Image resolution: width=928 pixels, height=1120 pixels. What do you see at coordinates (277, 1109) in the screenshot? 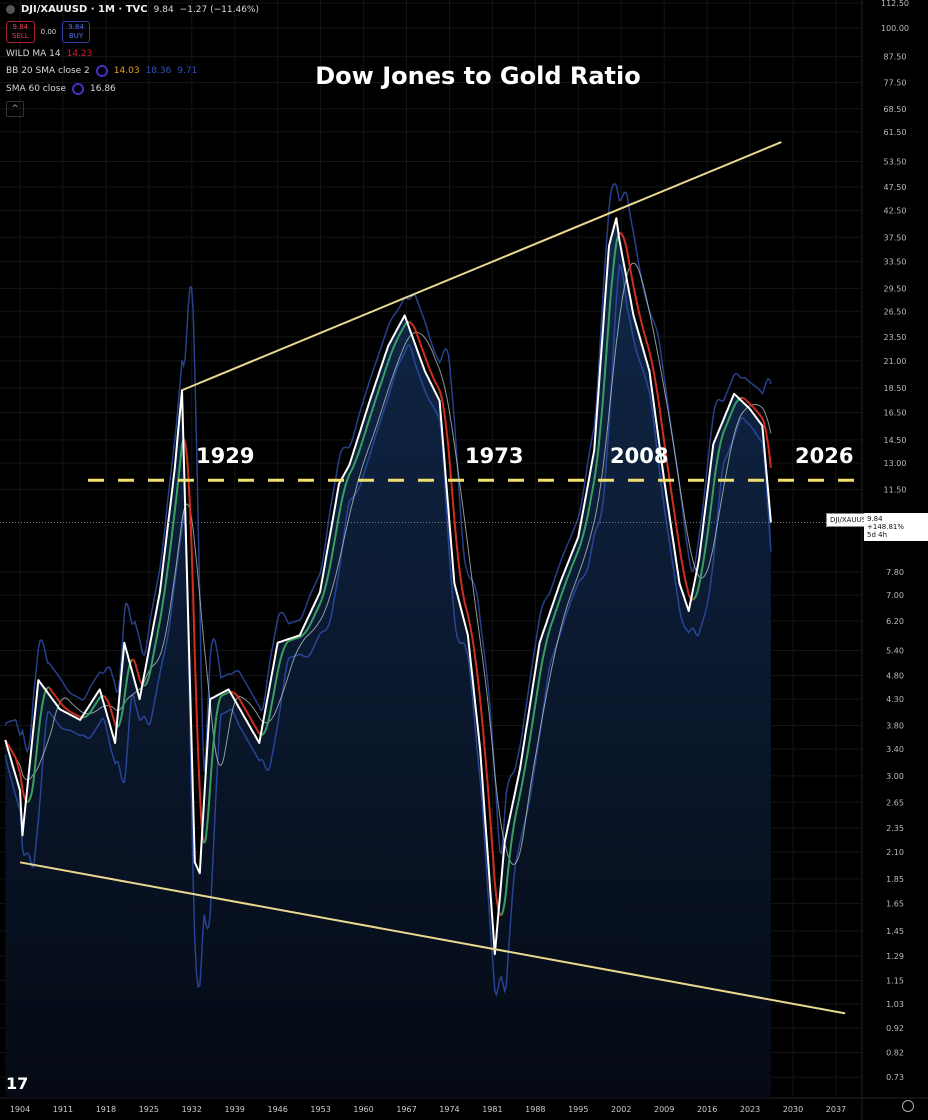
I see `x-tick-label: 1946` at bounding box center [277, 1109].